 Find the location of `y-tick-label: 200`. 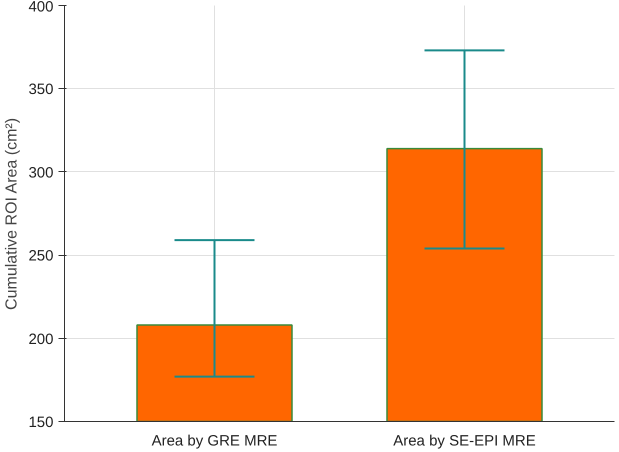

y-tick-label: 200 is located at coordinates (41, 339).